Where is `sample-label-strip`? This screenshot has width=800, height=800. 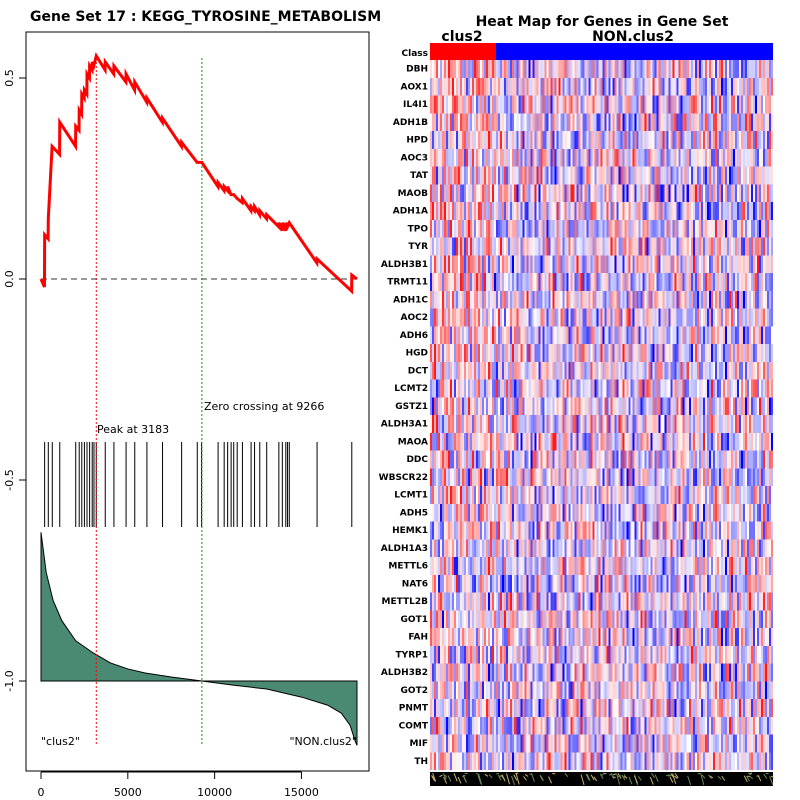 sample-label-strip is located at coordinates (601, 779).